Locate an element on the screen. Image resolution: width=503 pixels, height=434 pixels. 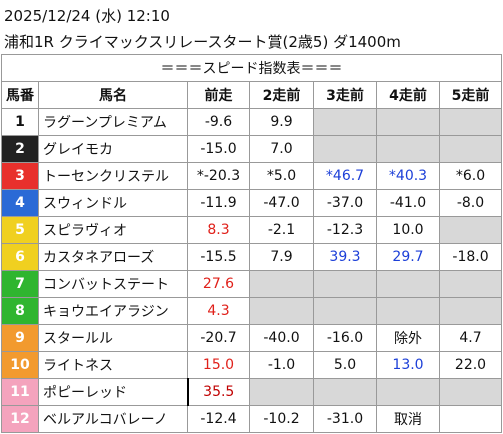
speed-index: -18.0 is located at coordinates (470, 257).